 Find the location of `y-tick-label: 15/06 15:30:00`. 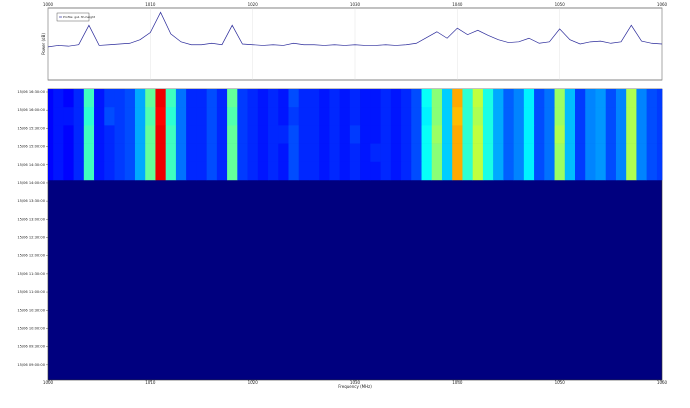

y-tick-label: 15/06 15:30:00 is located at coordinates (31, 128).